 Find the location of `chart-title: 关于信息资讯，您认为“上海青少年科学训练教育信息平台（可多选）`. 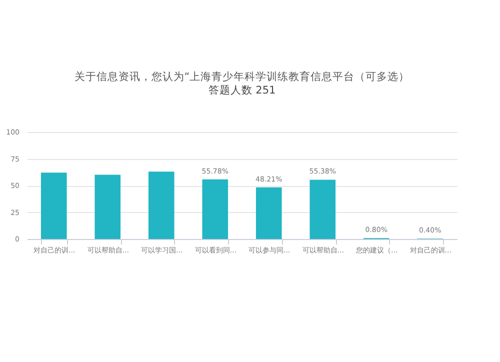

chart-title: 关于信息资讯，您认为“上海青少年科学训练教育信息平台（可多选） is located at coordinates (242, 76).